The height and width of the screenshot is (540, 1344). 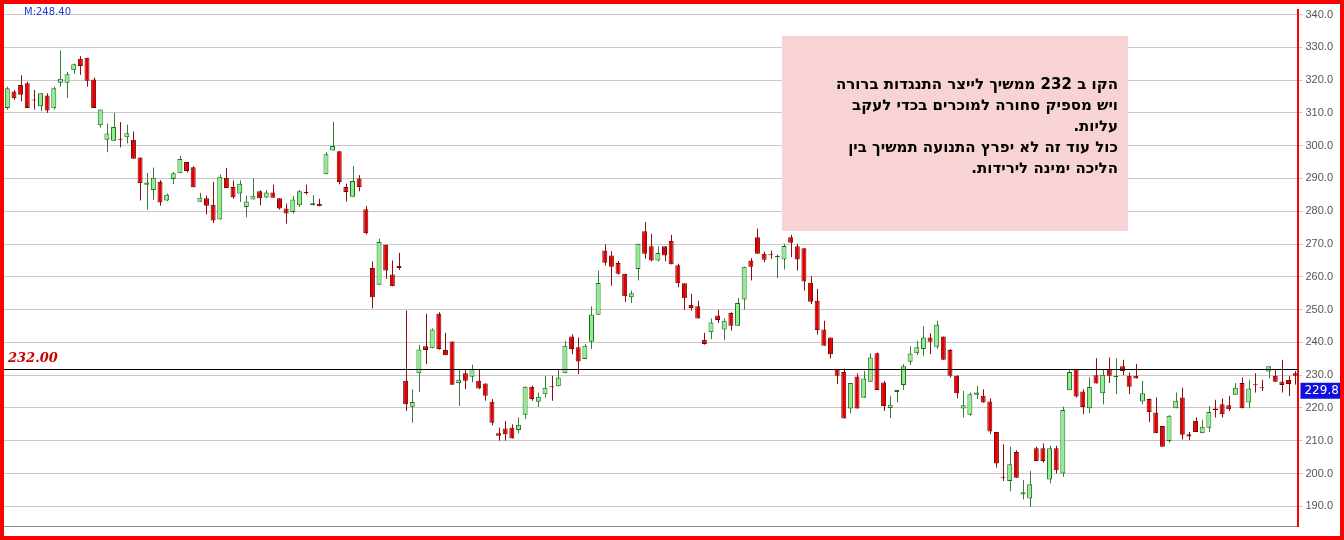 I want to click on y-tick-label: 300.0, so click(x=1319, y=144).